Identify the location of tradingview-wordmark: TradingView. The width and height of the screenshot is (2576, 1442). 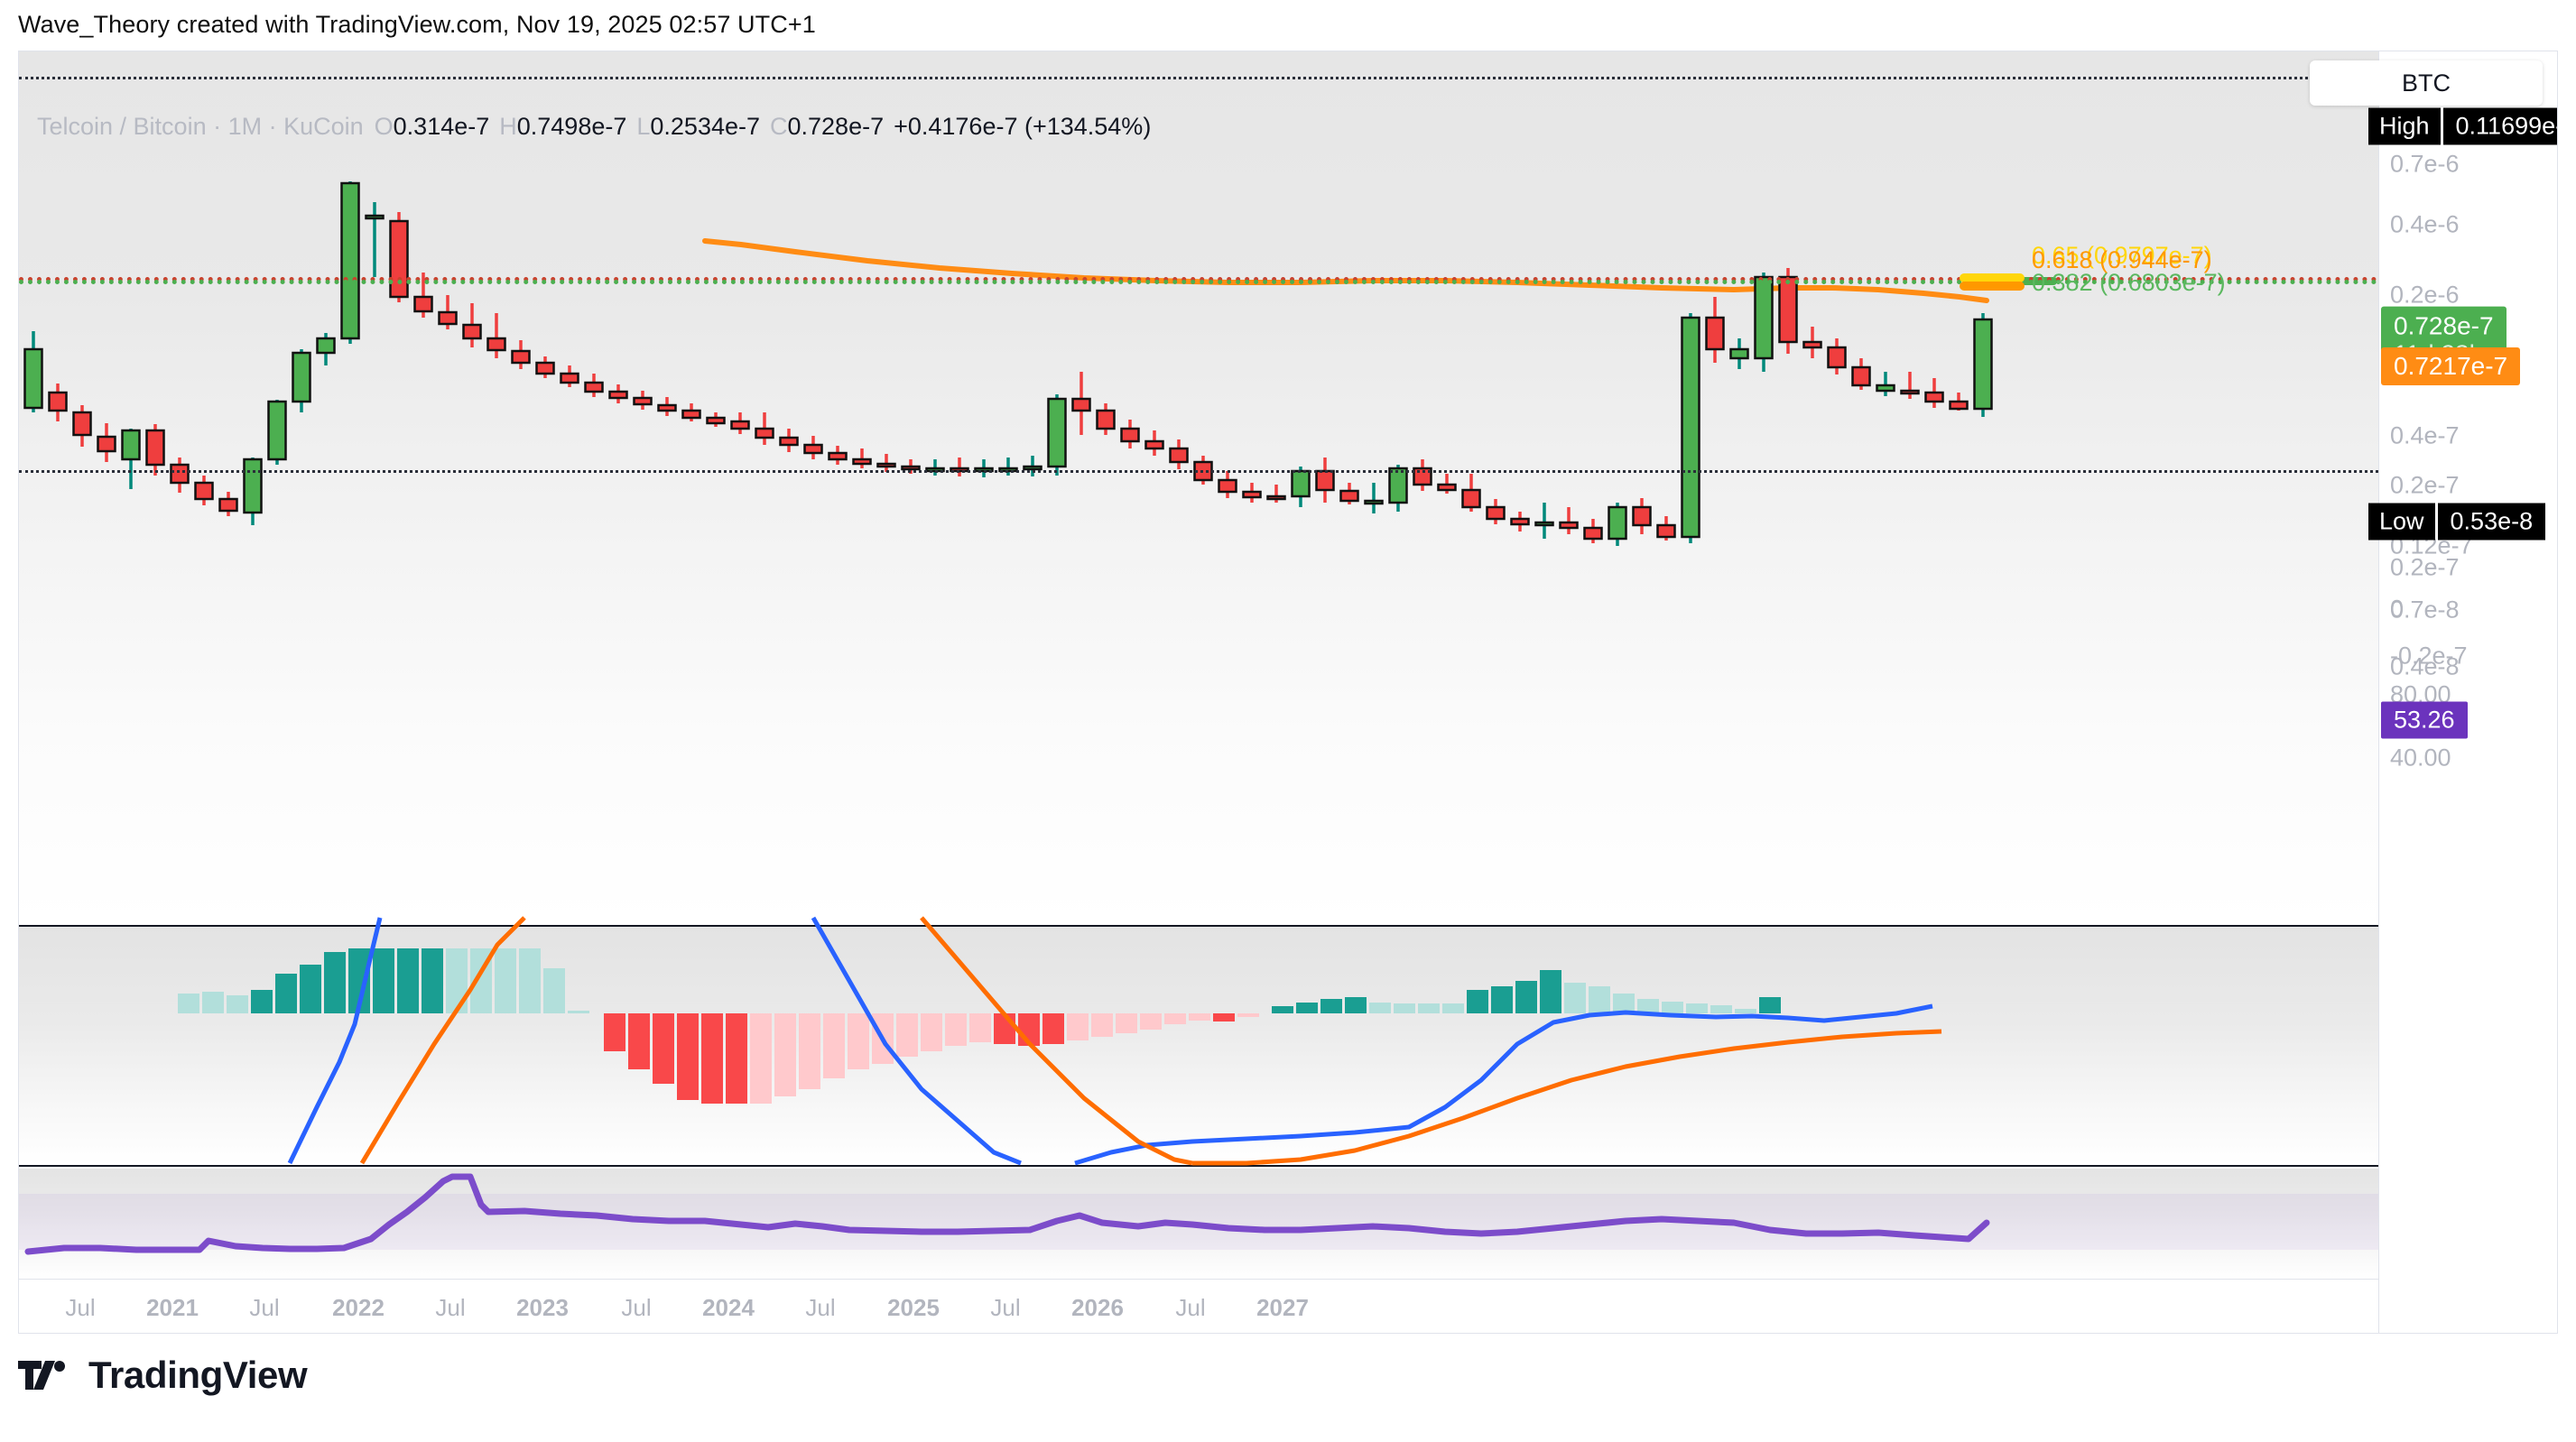
(198, 1375).